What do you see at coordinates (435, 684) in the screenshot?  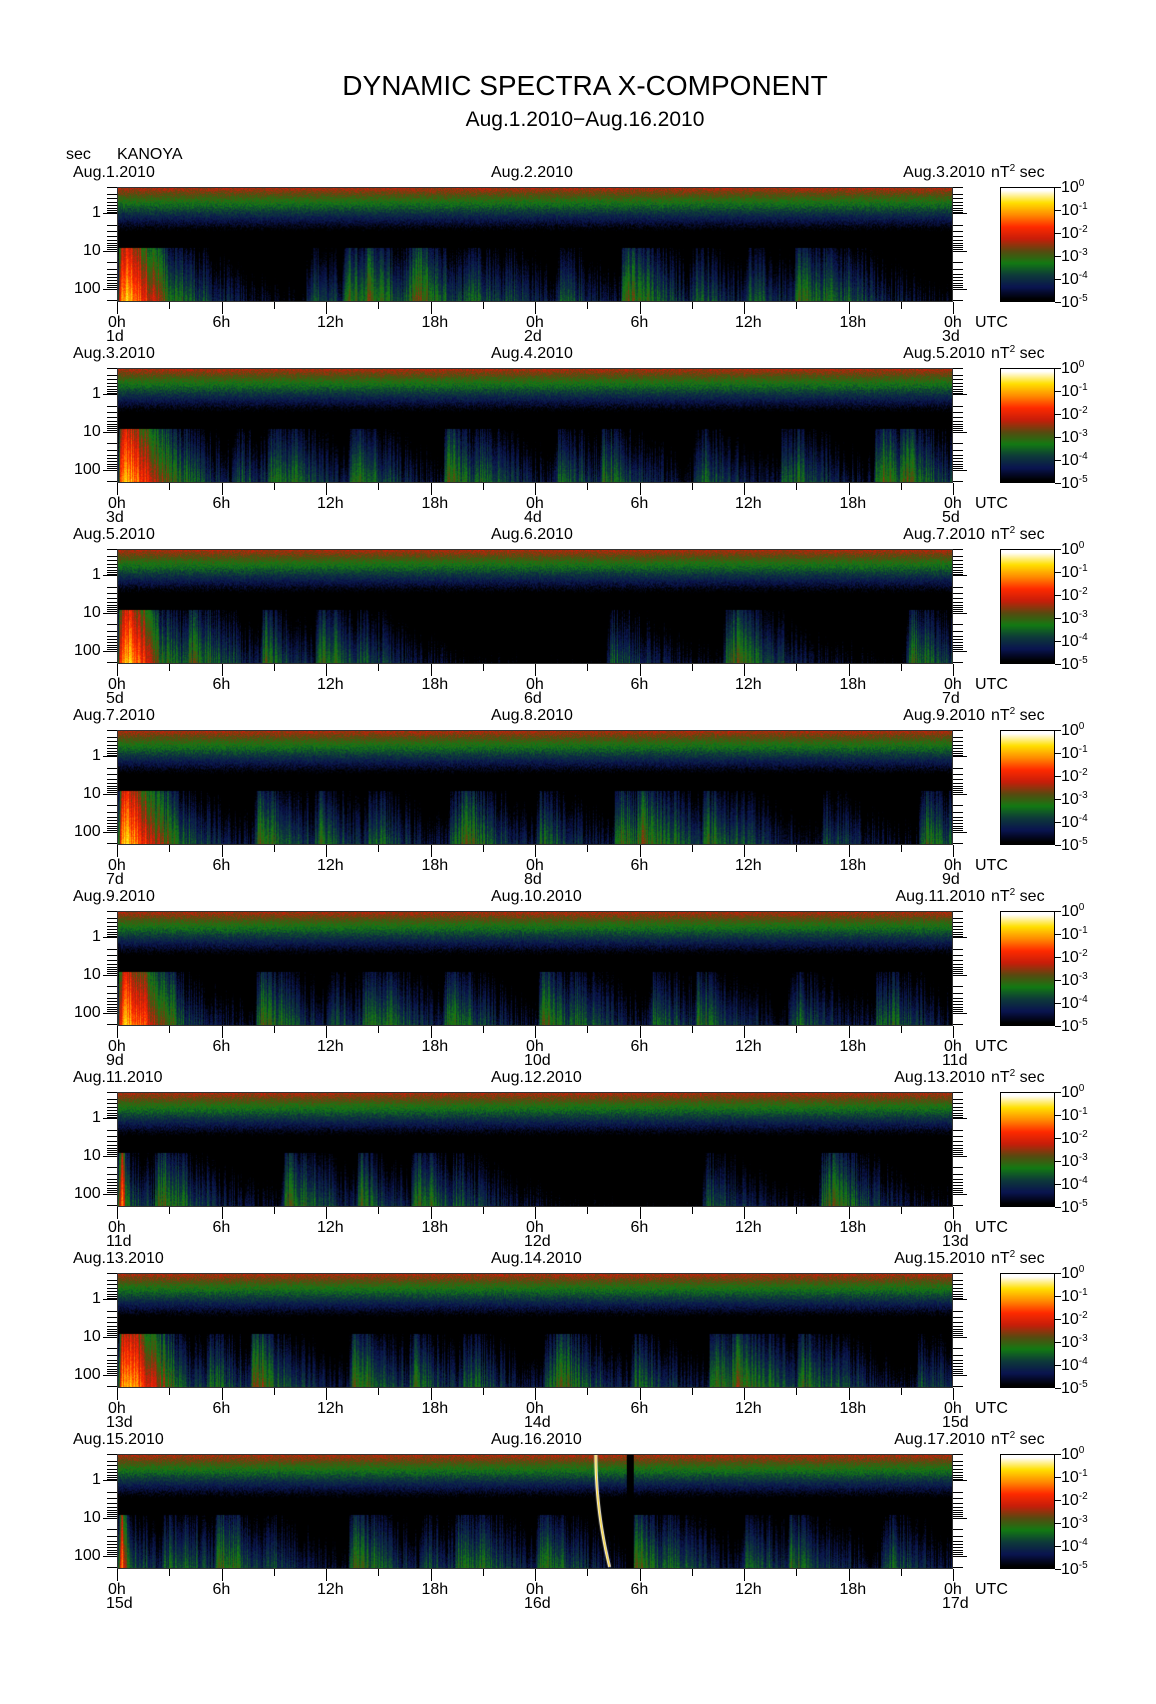 I see `x-tick-label: 18h` at bounding box center [435, 684].